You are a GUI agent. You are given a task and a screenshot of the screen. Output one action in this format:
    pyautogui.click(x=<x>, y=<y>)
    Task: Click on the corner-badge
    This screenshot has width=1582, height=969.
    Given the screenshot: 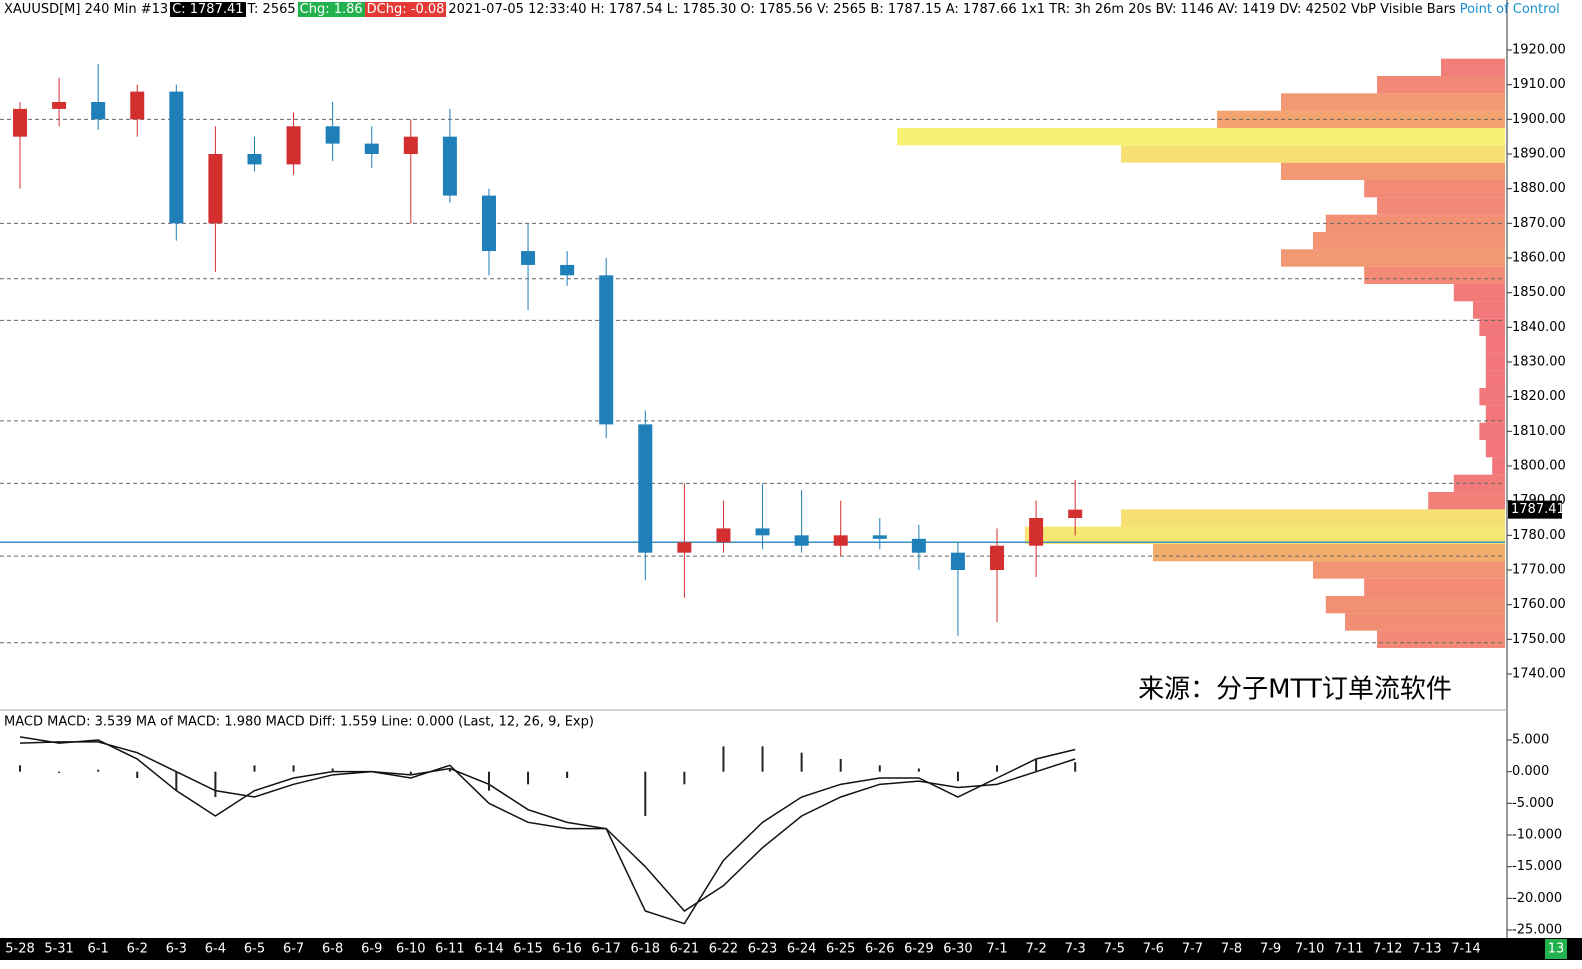 What is the action you would take?
    pyautogui.click(x=1556, y=949)
    